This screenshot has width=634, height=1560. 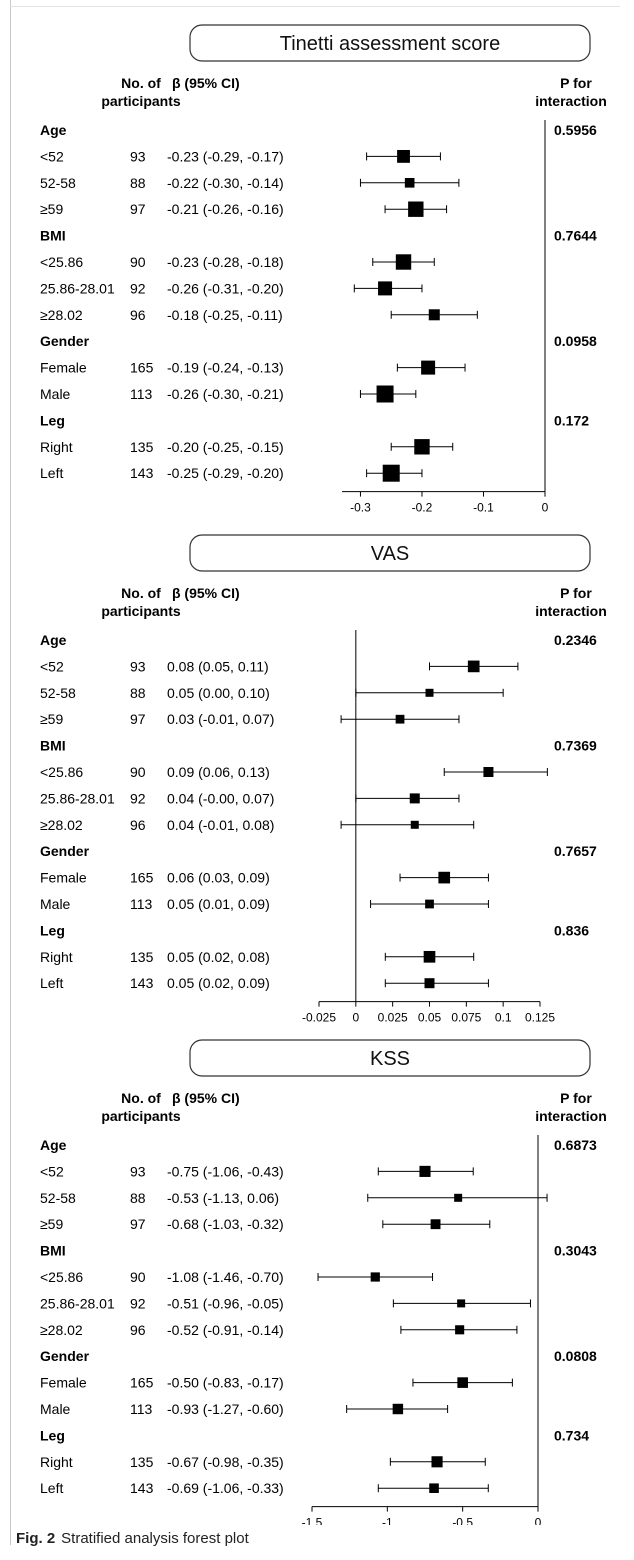 I want to click on panel2-row-label: ≥28.02, so click(x=61, y=825).